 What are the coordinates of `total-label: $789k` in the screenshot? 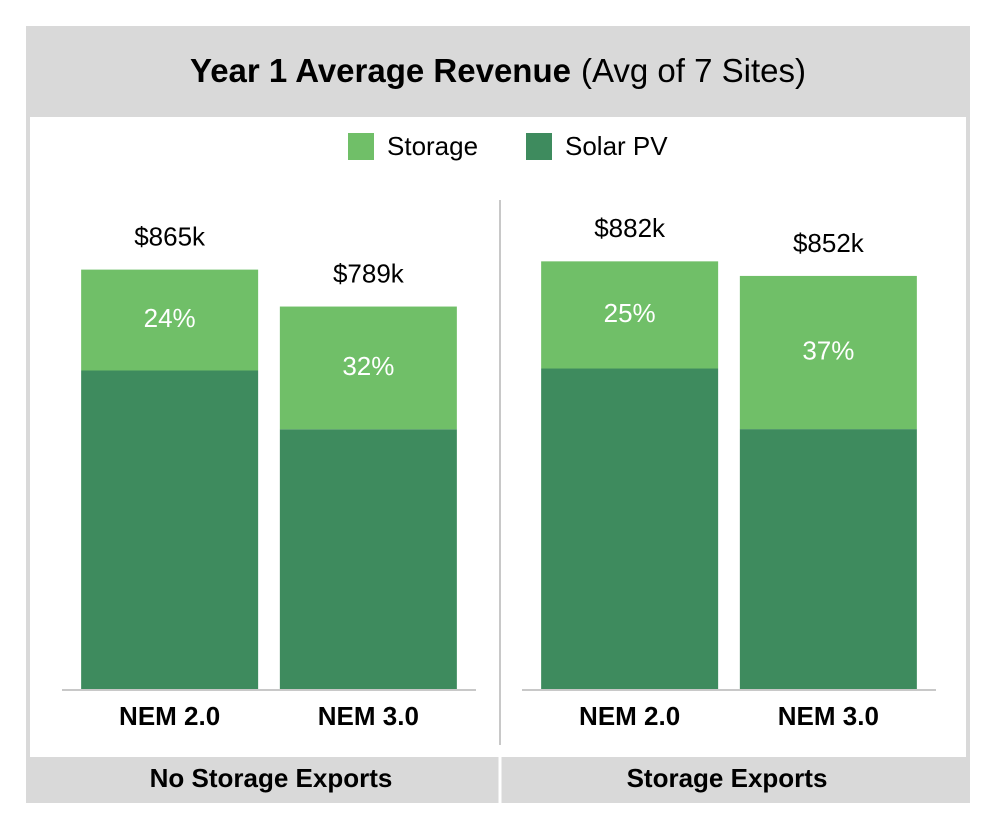 It's located at (369, 273).